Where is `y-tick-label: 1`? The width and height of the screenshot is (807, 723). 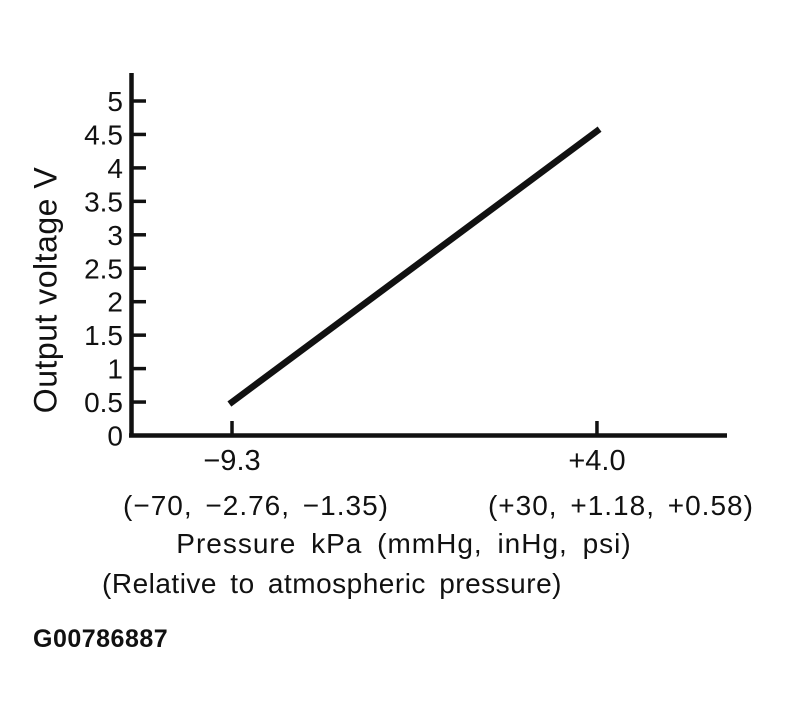 y-tick-label: 1 is located at coordinates (115, 369).